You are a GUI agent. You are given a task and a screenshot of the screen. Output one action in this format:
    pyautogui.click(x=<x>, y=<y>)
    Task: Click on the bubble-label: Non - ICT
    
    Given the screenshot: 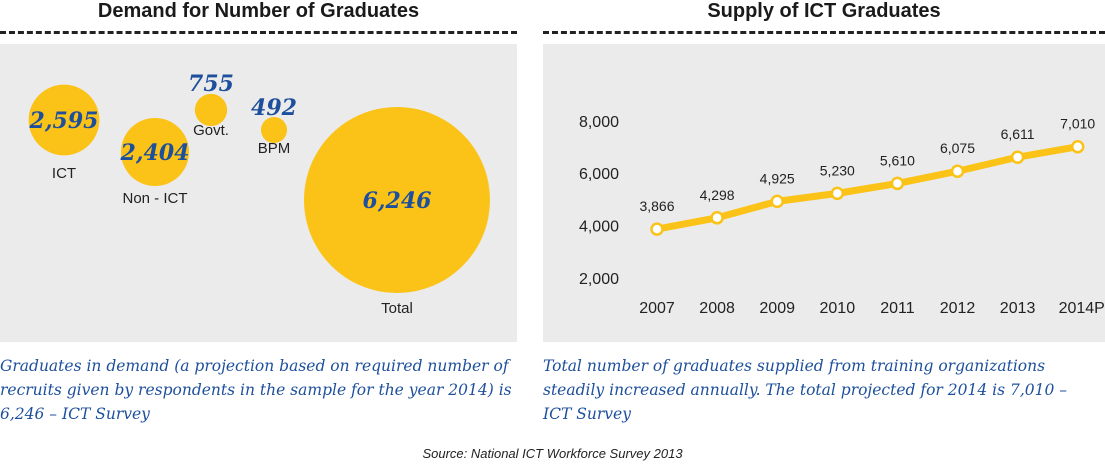 What is the action you would take?
    pyautogui.click(x=154, y=198)
    